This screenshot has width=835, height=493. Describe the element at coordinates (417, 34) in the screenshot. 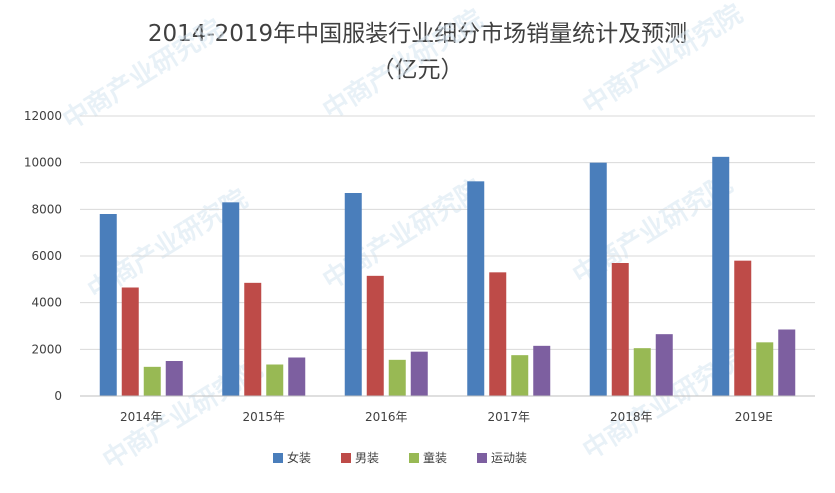

I see `chart-title: 2014-2019年中国服装行业细分市场销量统计及预测` at that location.